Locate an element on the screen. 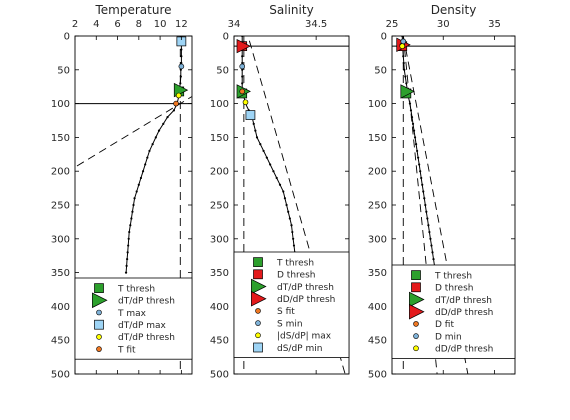 The width and height of the screenshot is (570, 420). x-tick-label: 30 is located at coordinates (443, 24).